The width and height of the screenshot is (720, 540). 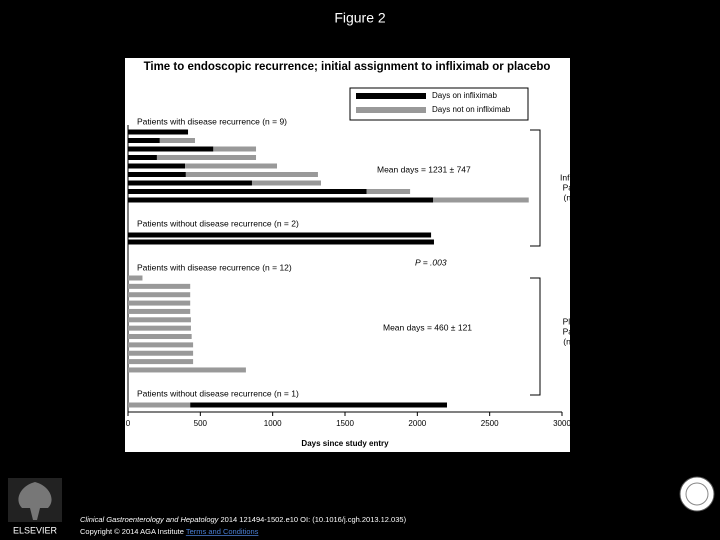 What do you see at coordinates (562, 423) in the screenshot?
I see `x-tick-label: 3000` at bounding box center [562, 423].